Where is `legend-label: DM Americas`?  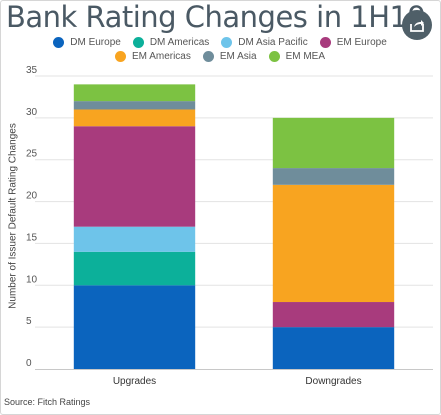 legend-label: DM Americas is located at coordinates (179, 42).